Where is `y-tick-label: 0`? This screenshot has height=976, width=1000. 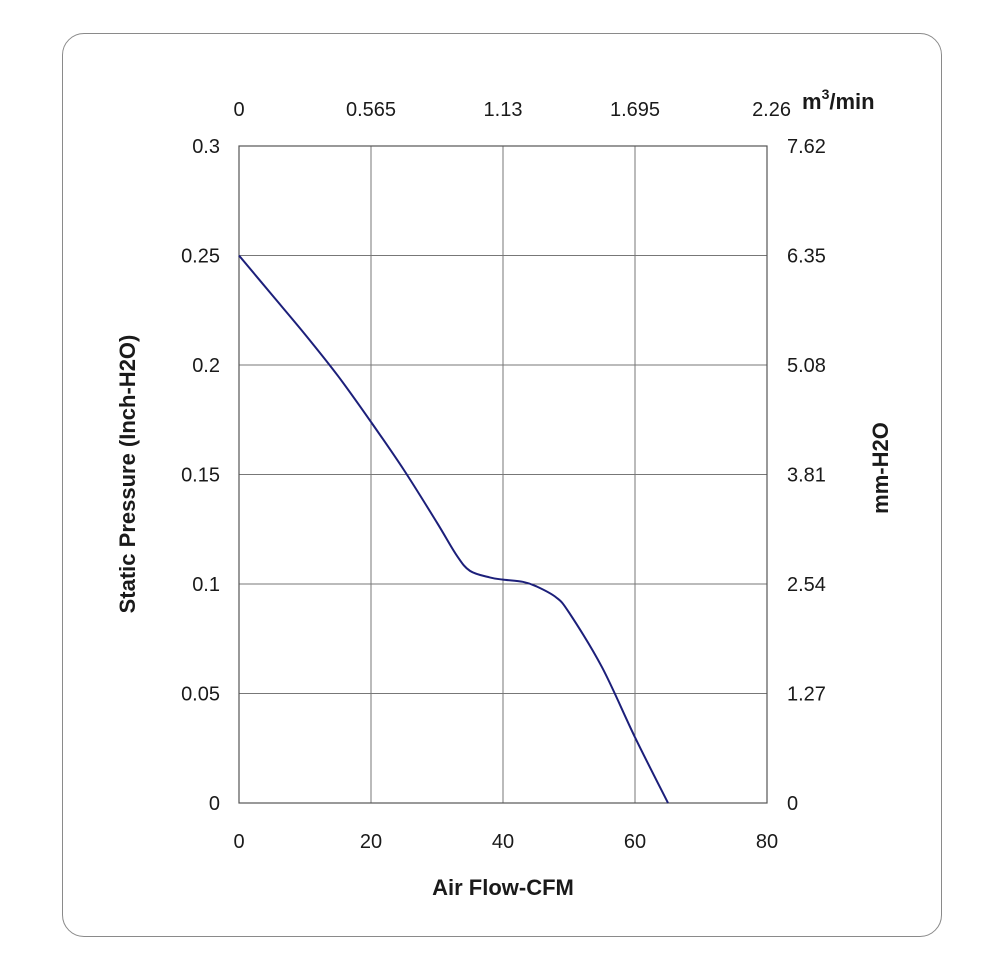 y-tick-label: 0 is located at coordinates (214, 804).